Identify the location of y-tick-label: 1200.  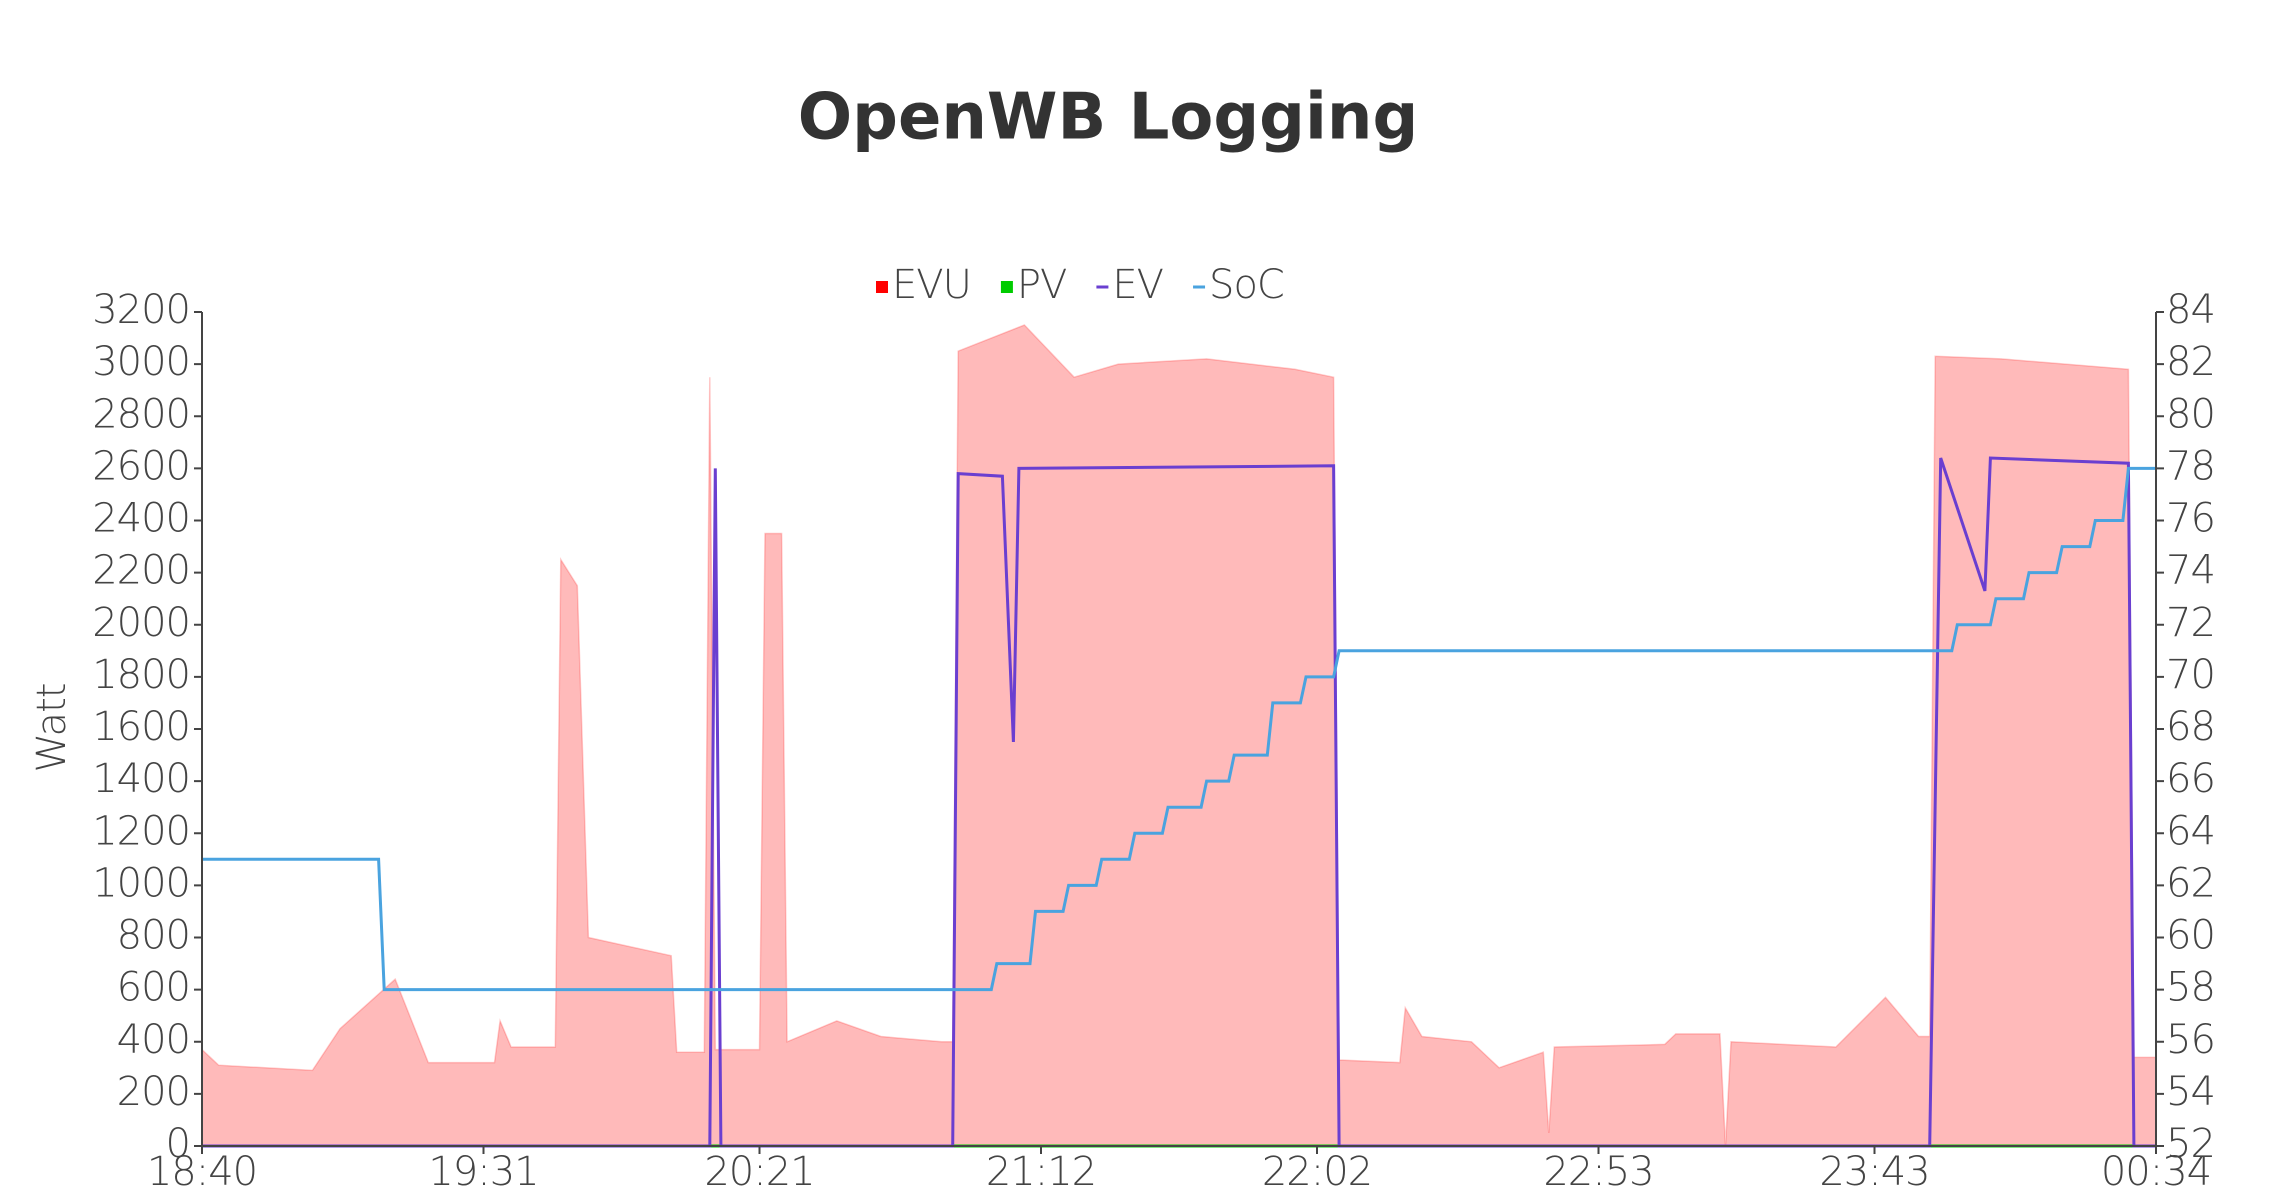
(141, 831).